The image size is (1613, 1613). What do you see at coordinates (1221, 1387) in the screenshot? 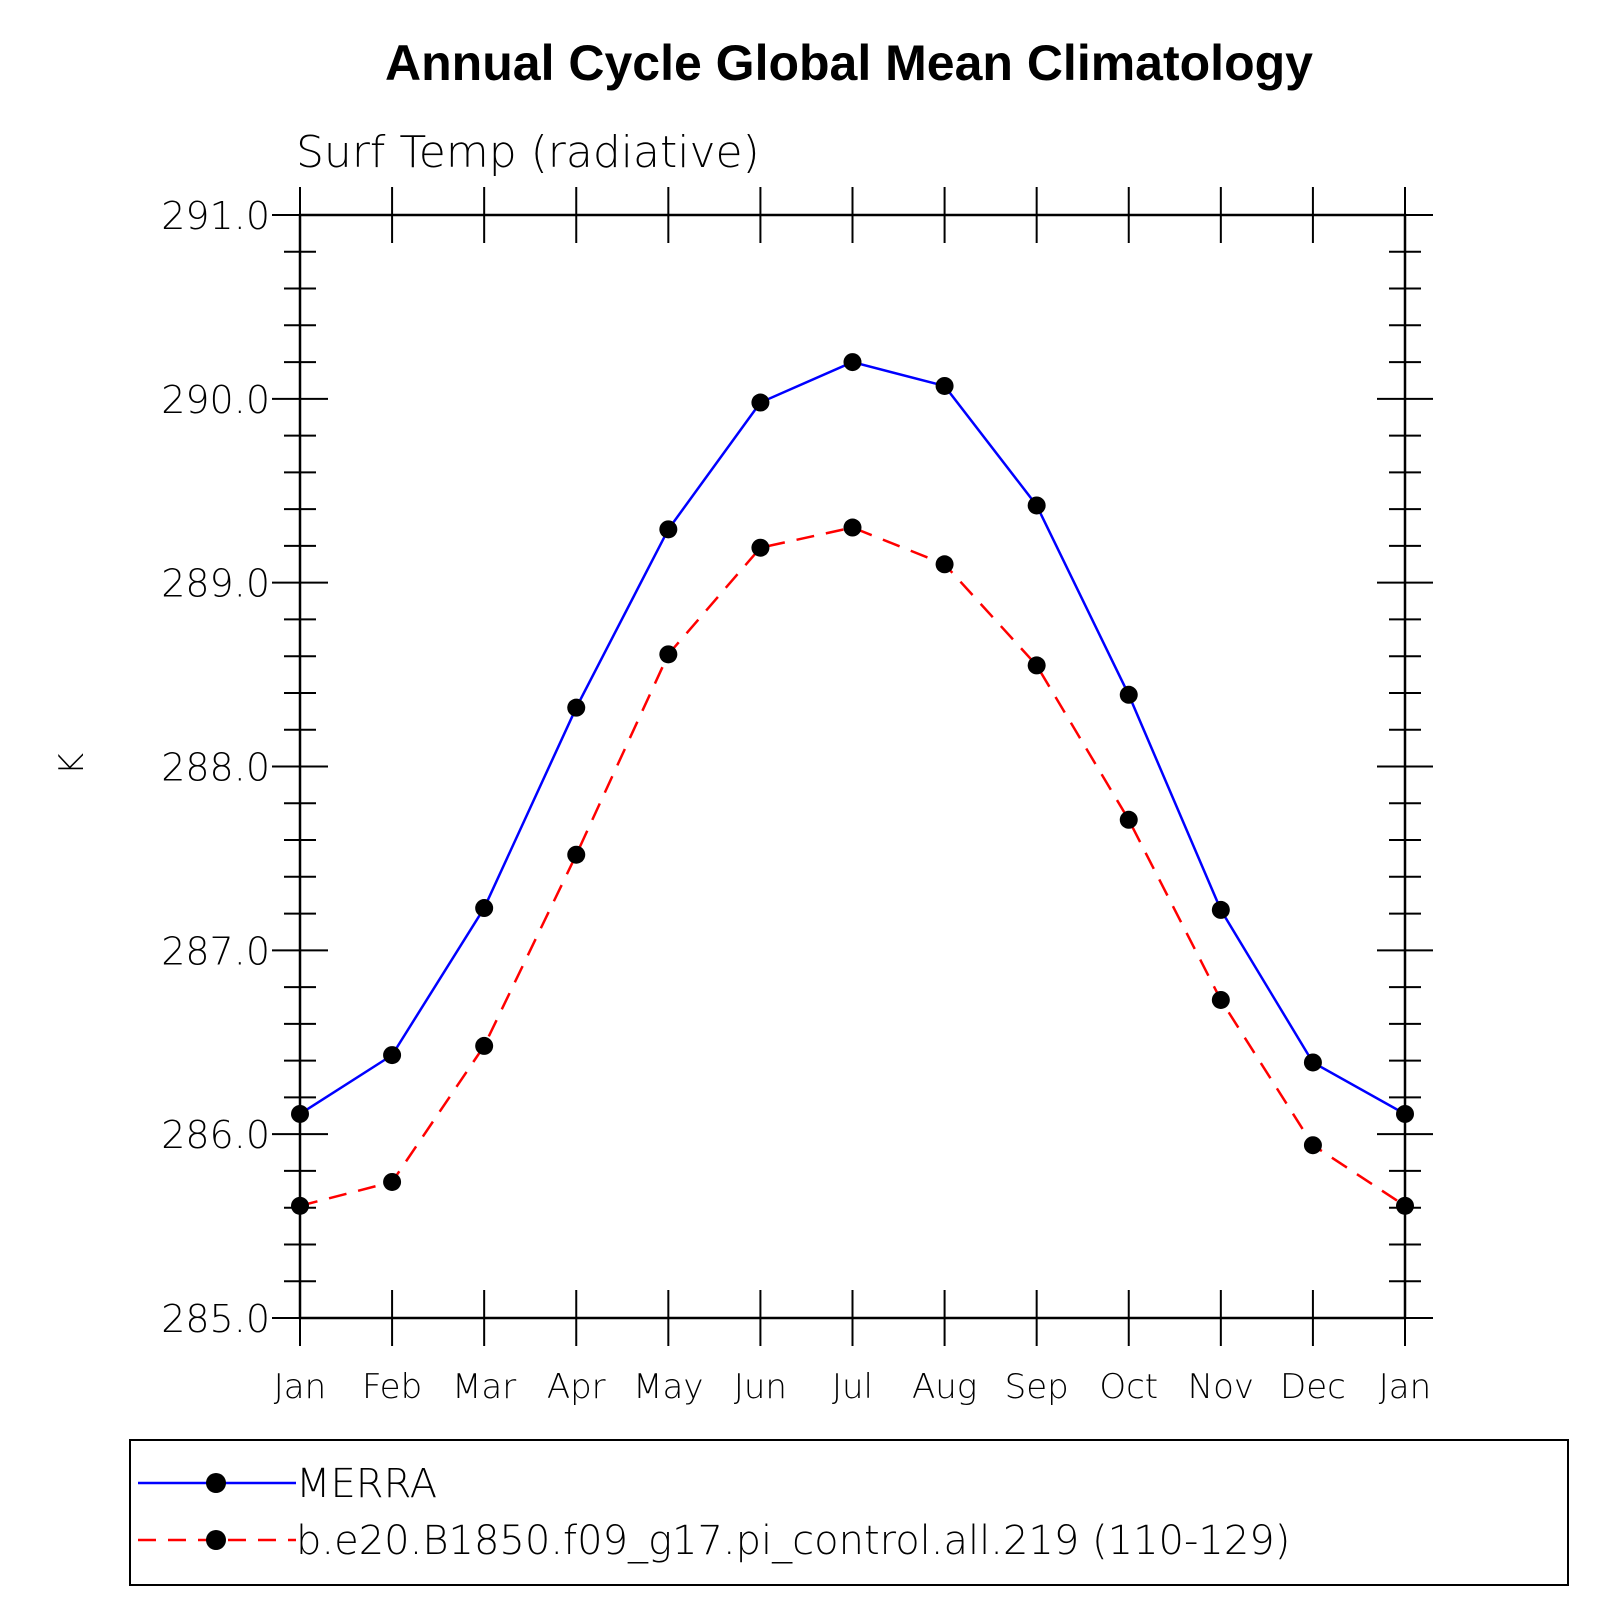
I see `x-tick-label: Nov` at bounding box center [1221, 1387].